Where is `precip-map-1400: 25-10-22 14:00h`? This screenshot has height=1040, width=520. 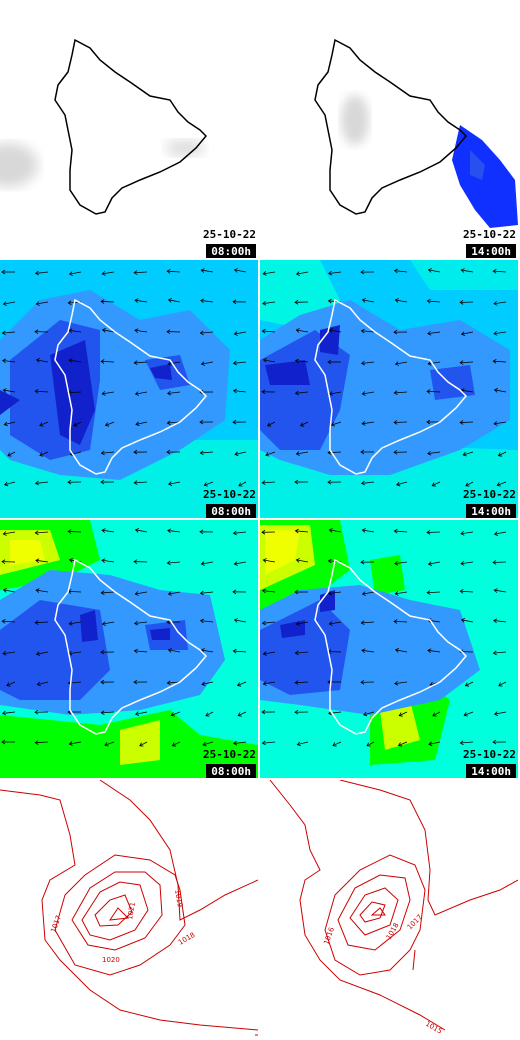 precip-map-1400: 25-10-22 14:00h is located at coordinates (389, 129).